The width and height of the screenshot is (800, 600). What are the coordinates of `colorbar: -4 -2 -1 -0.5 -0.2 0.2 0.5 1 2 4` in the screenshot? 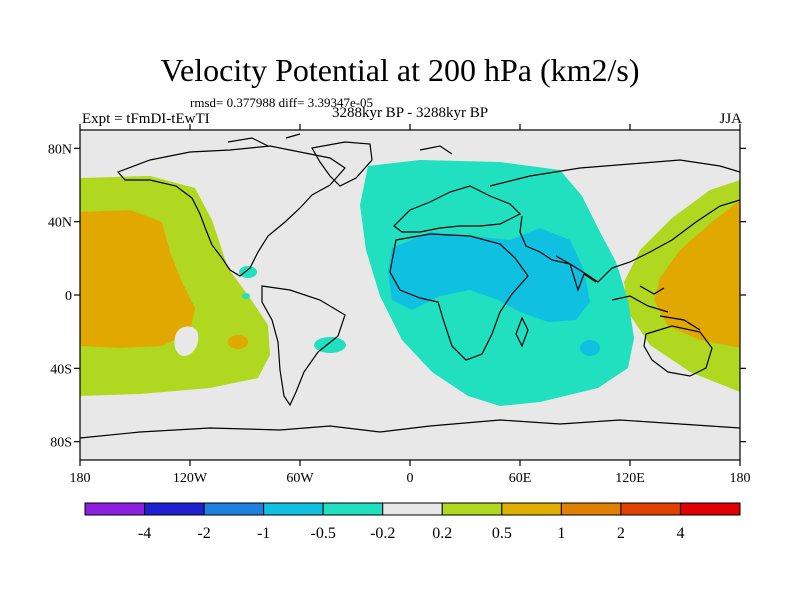 It's located at (412, 522).